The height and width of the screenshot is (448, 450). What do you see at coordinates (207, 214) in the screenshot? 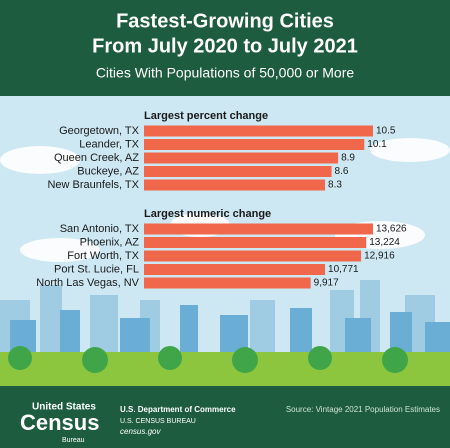
I see `chart-title: Largest numeric change` at bounding box center [207, 214].